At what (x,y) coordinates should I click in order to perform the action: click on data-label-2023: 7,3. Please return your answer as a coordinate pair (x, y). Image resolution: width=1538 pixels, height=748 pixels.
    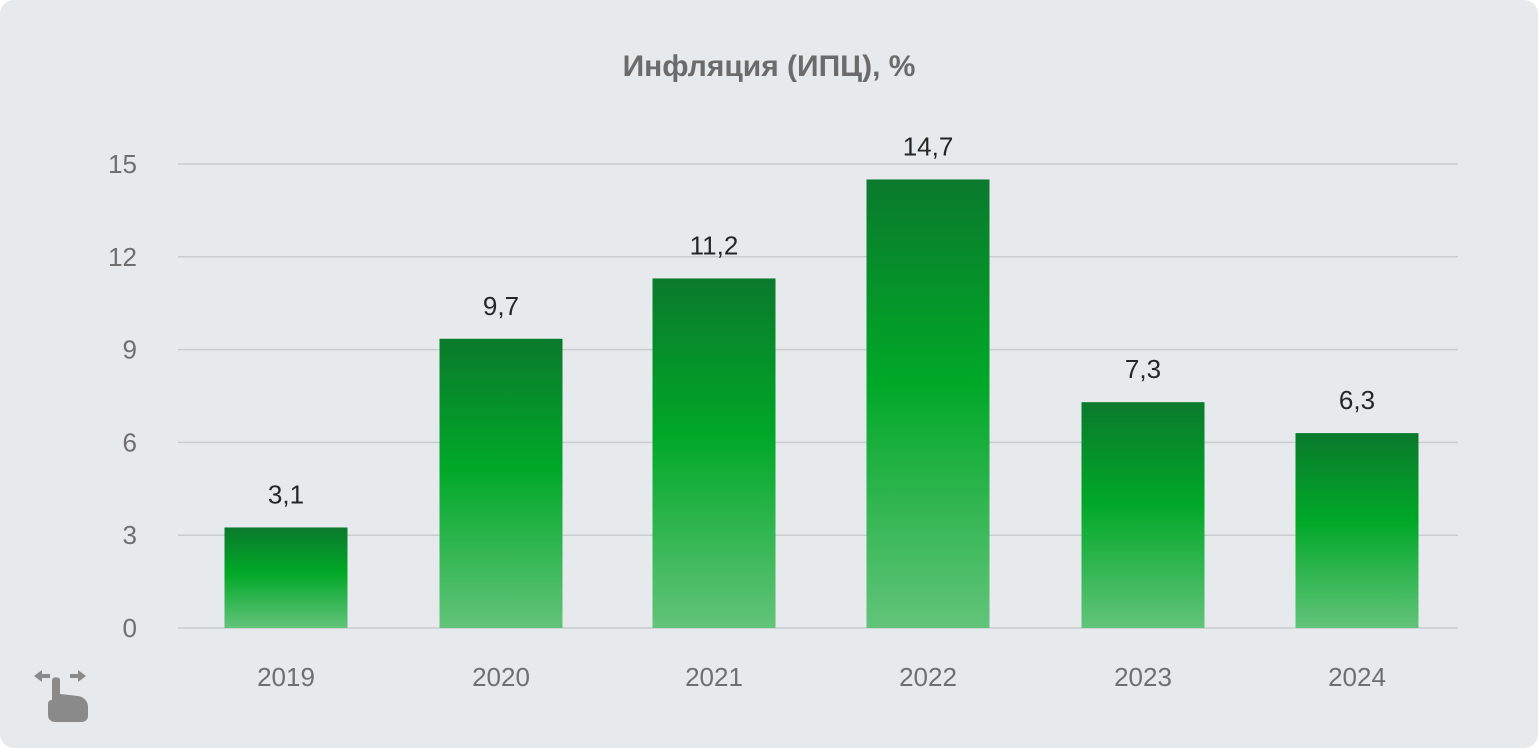
    Looking at the image, I should click on (1143, 369).